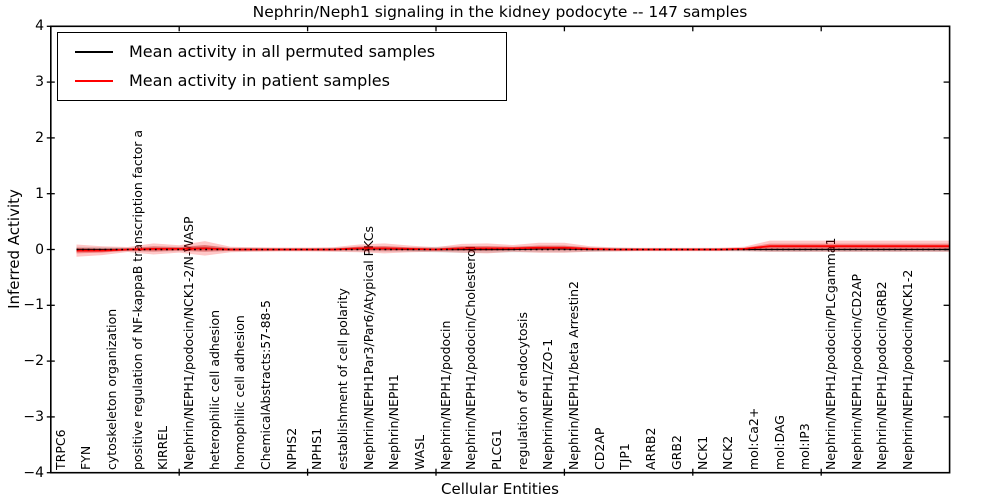  I want to click on y-tick-label: −1, so click(33, 305).